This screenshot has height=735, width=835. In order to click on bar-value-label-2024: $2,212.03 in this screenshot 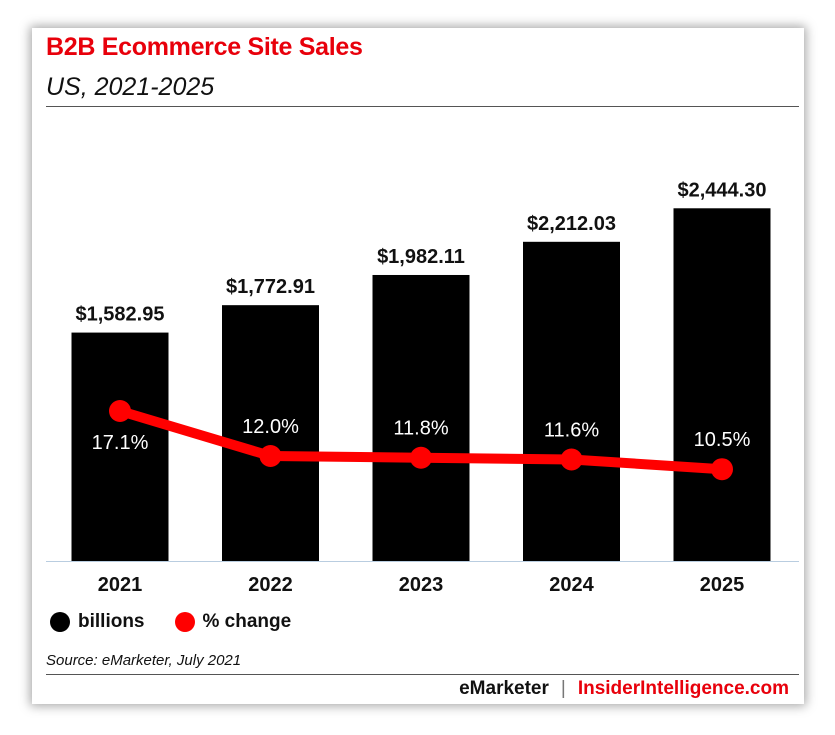, I will do `click(571, 224)`.